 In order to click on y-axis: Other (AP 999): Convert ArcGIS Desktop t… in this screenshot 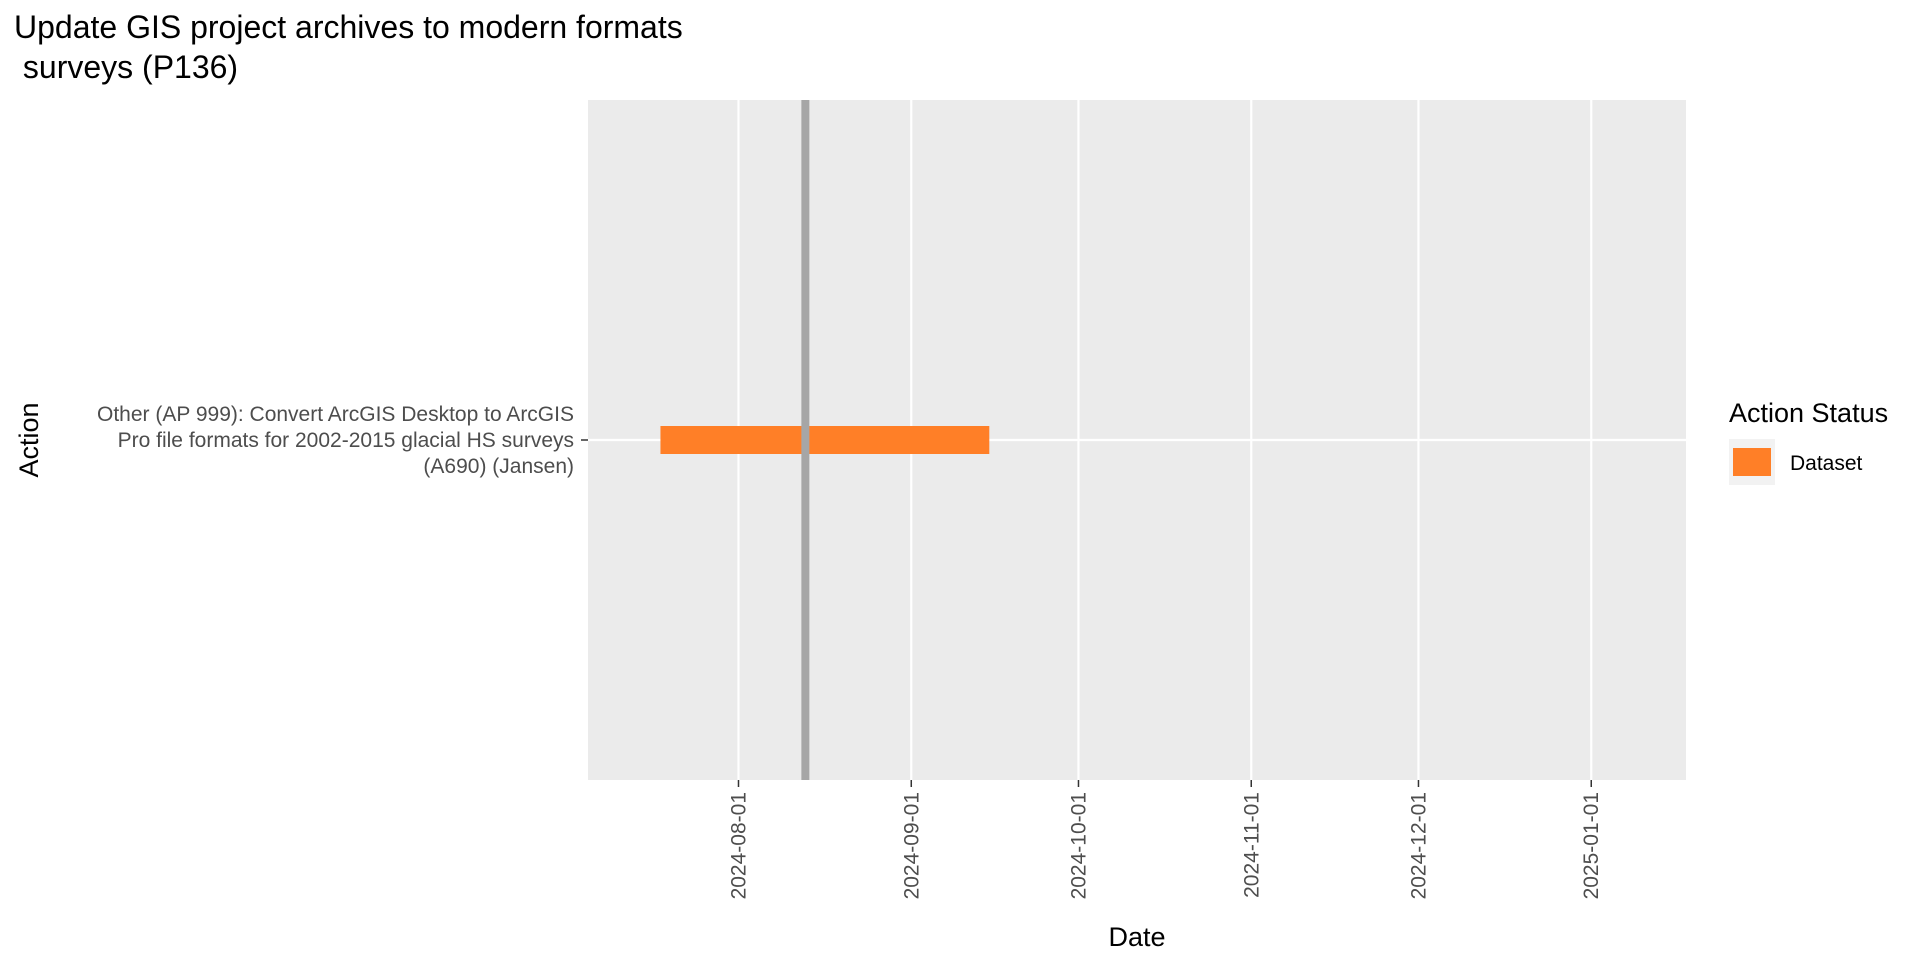, I will do `click(342, 440)`.